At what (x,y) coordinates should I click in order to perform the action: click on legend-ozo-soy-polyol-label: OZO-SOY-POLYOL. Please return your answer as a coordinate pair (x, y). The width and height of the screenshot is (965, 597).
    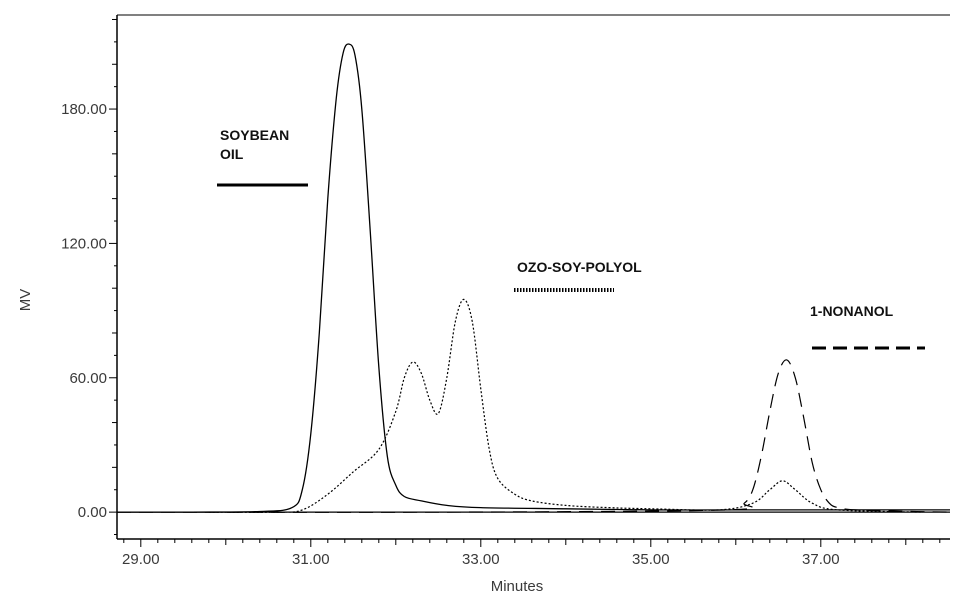
    Looking at the image, I should click on (579, 267).